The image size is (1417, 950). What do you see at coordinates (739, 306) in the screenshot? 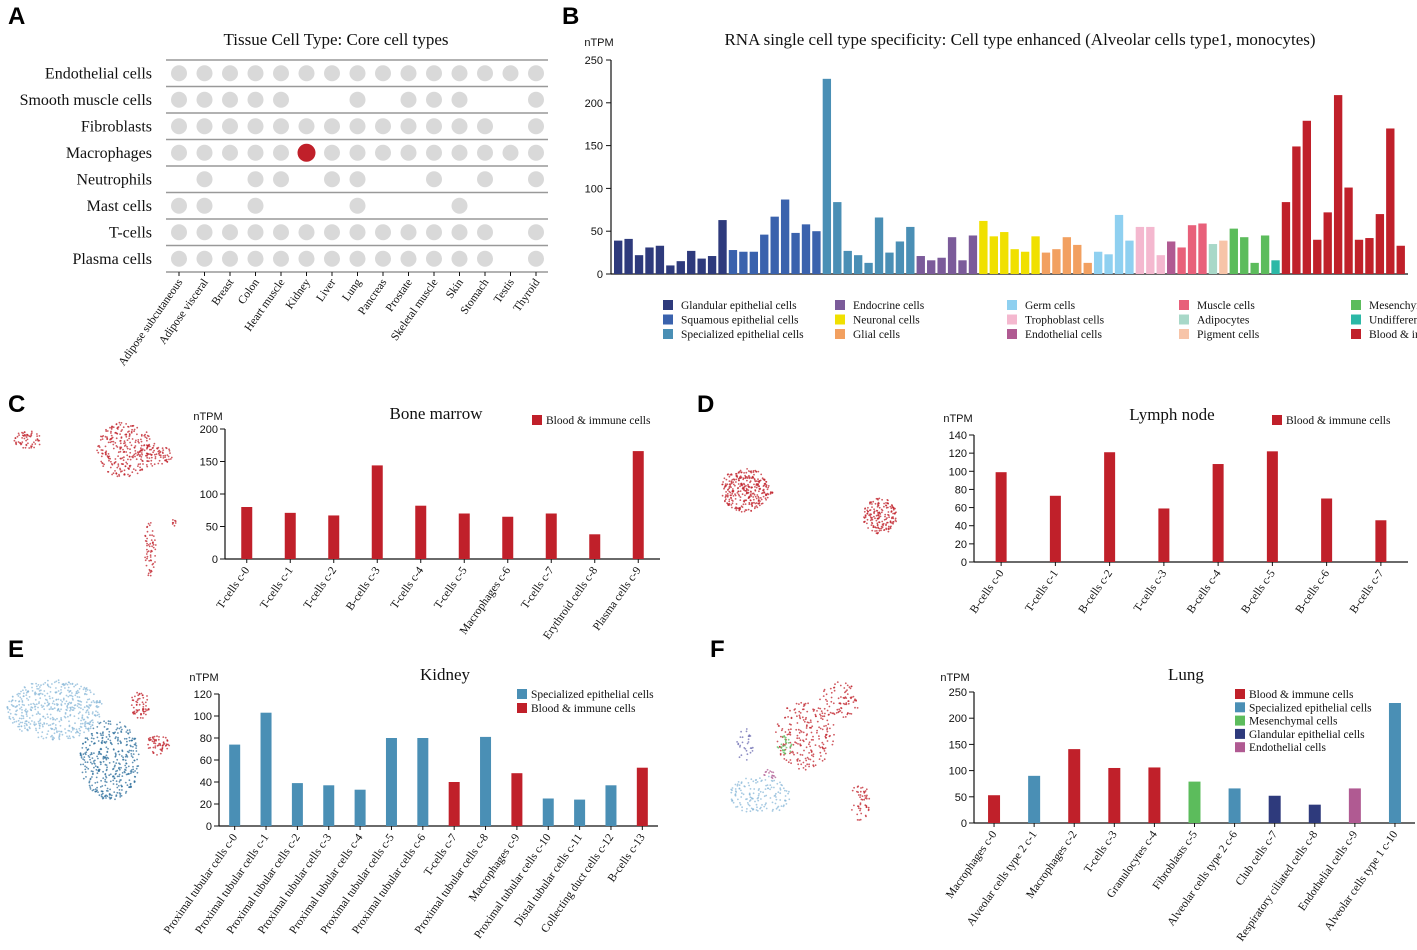
I see `legend-label-glandular: Glandular epithelial cells` at bounding box center [739, 306].